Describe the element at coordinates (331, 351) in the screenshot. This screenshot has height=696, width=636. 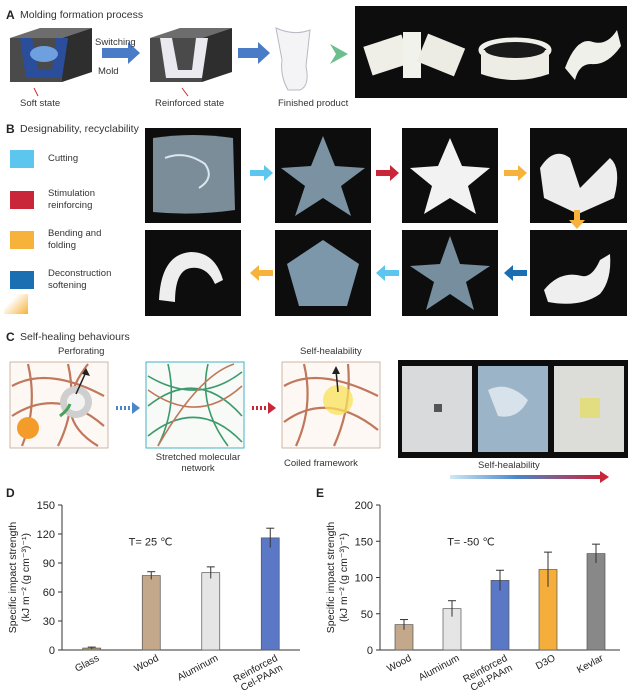
I see `label-self-healability-top: Self-healability` at that location.